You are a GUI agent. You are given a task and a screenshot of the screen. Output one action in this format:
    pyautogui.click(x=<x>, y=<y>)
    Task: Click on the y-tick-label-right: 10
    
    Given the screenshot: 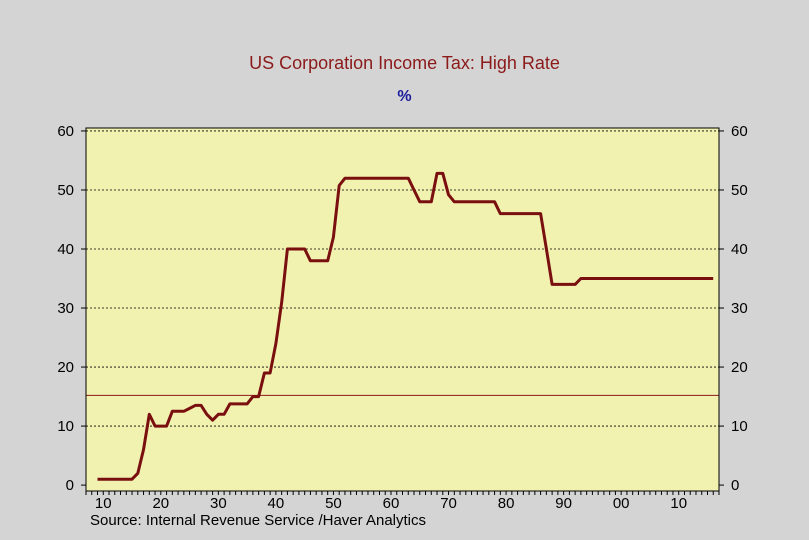 What is the action you would take?
    pyautogui.click(x=739, y=426)
    